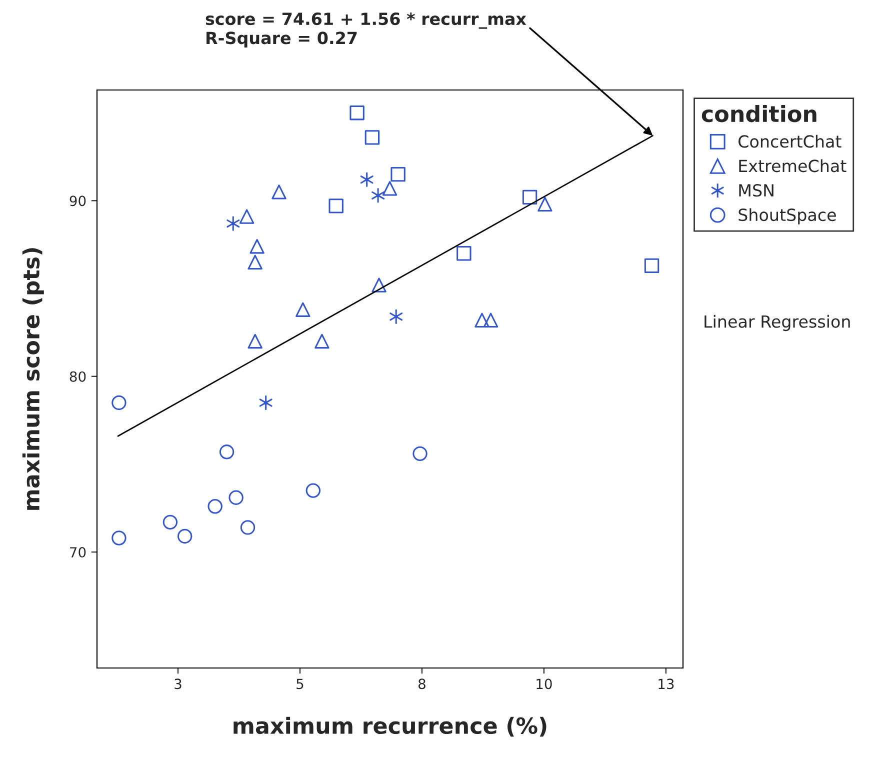  Describe the element at coordinates (78, 201) in the screenshot. I see `y-tick-label: 90` at that location.